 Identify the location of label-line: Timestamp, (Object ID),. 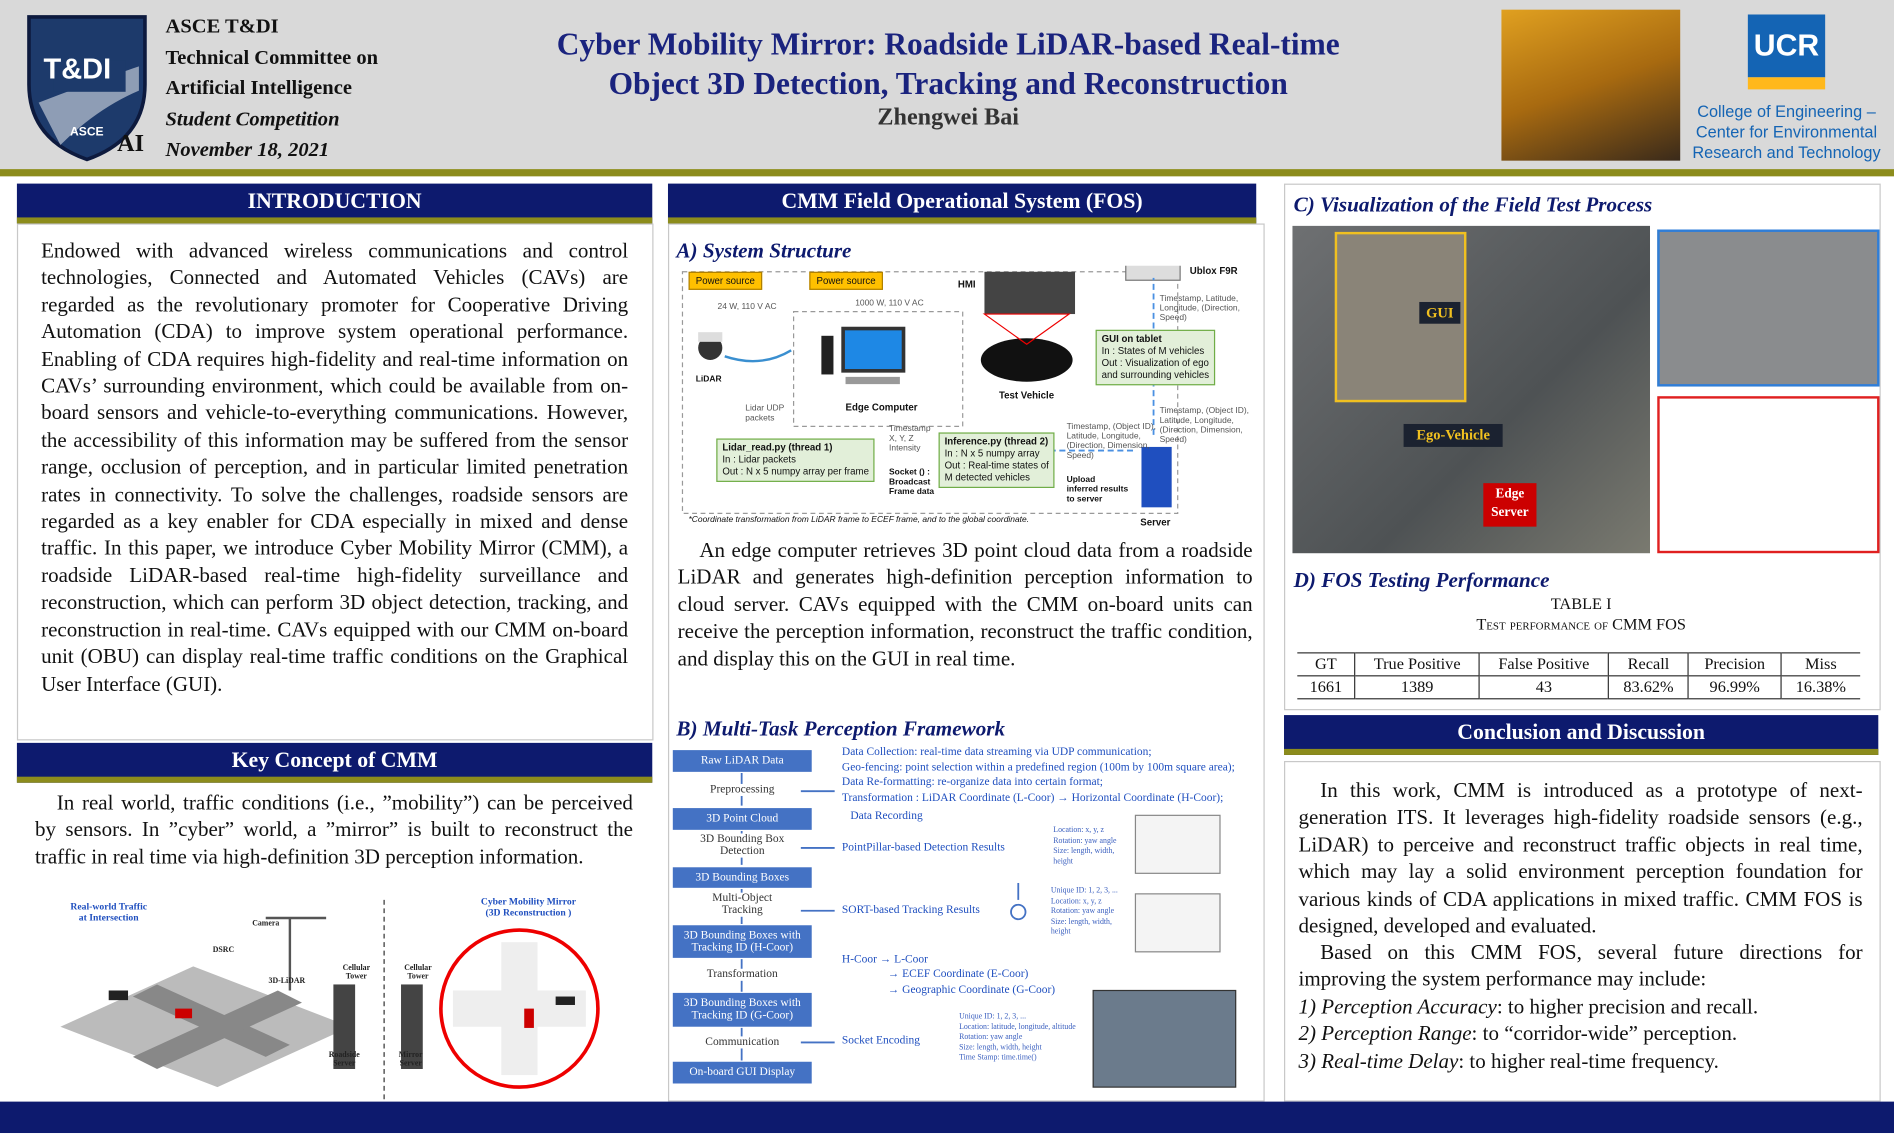
(1111, 427).